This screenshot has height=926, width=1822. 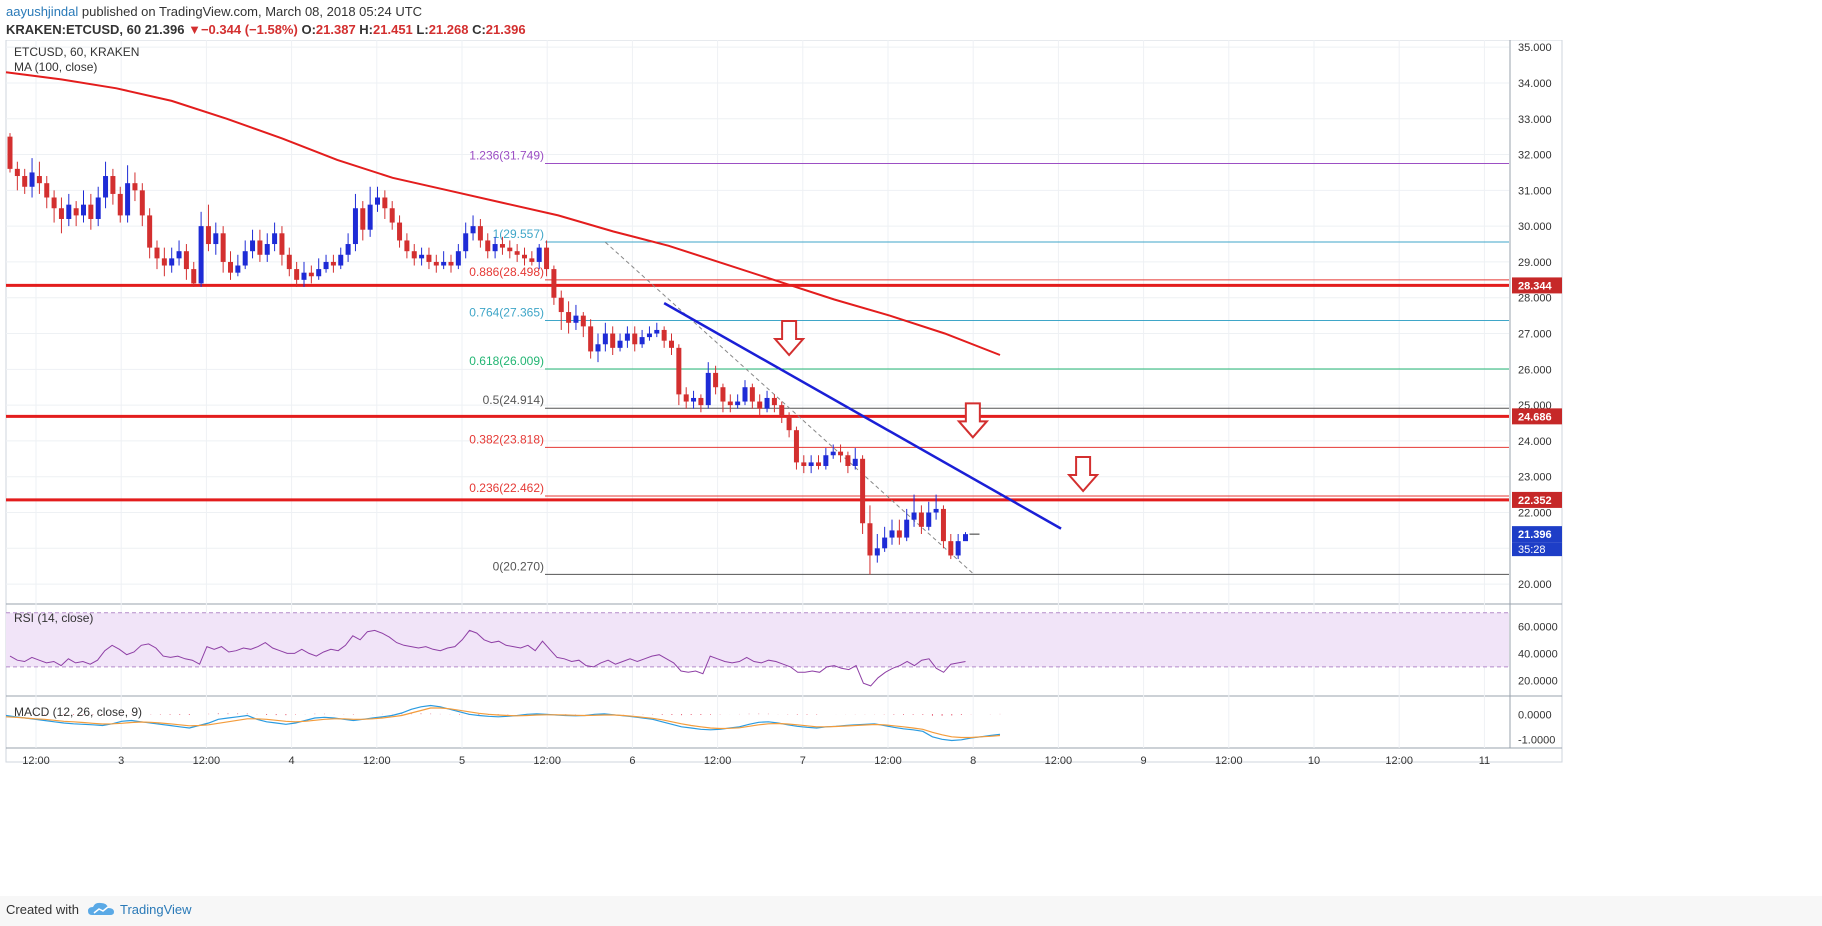 I want to click on countdown-label: 35:28, so click(x=1532, y=550).